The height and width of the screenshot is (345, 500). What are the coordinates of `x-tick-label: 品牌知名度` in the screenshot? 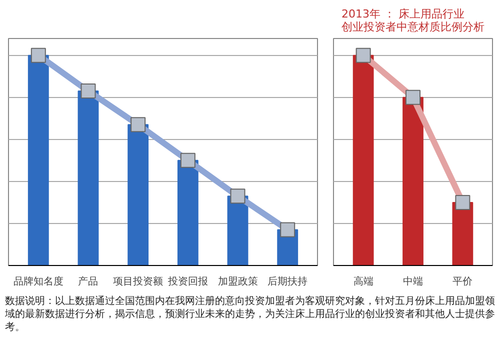 It's located at (38, 282).